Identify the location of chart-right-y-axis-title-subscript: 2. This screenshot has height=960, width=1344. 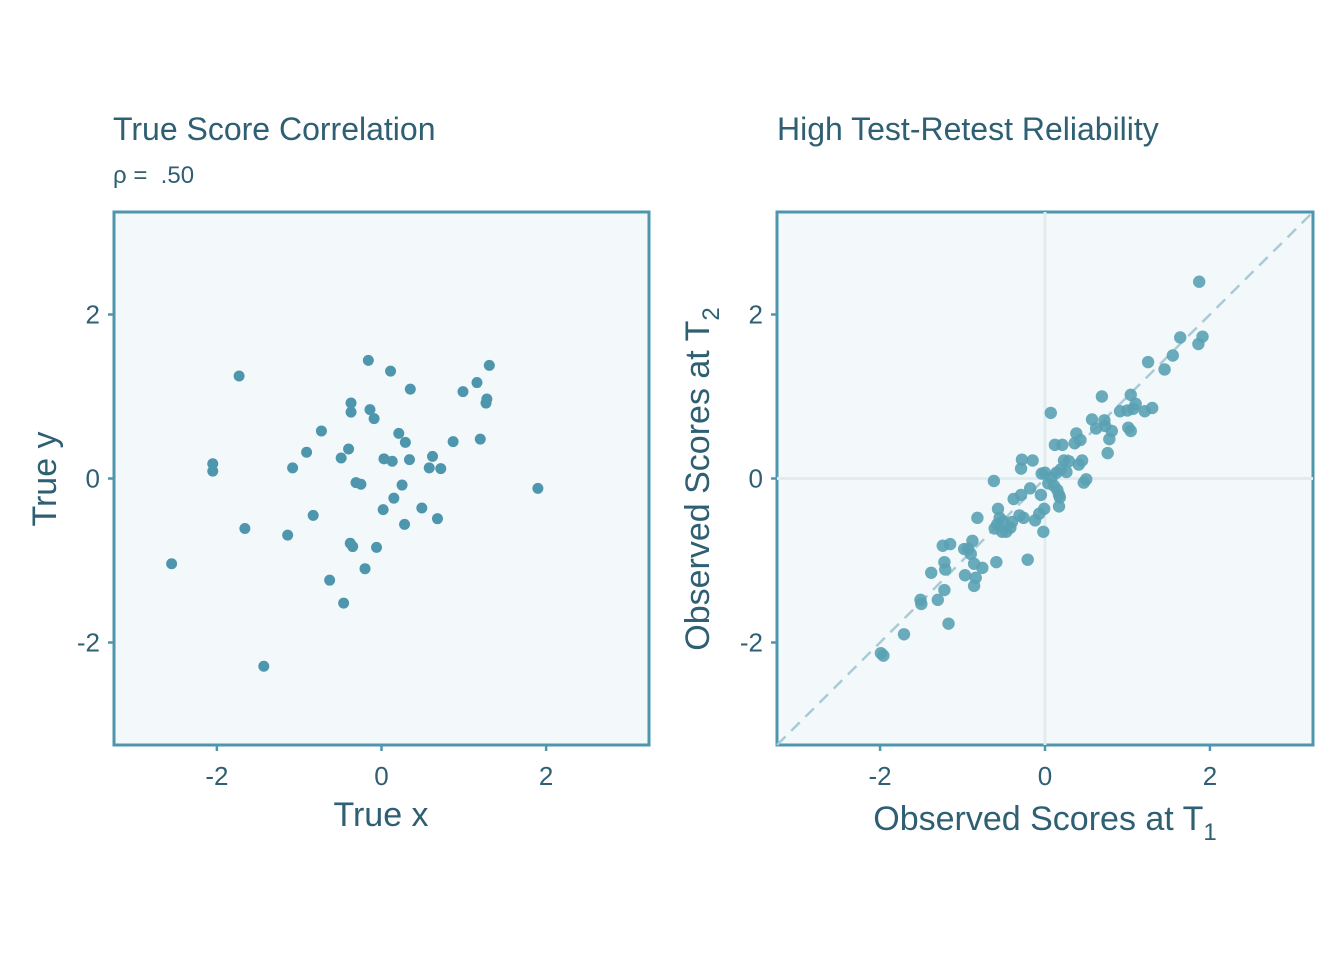
(711, 313).